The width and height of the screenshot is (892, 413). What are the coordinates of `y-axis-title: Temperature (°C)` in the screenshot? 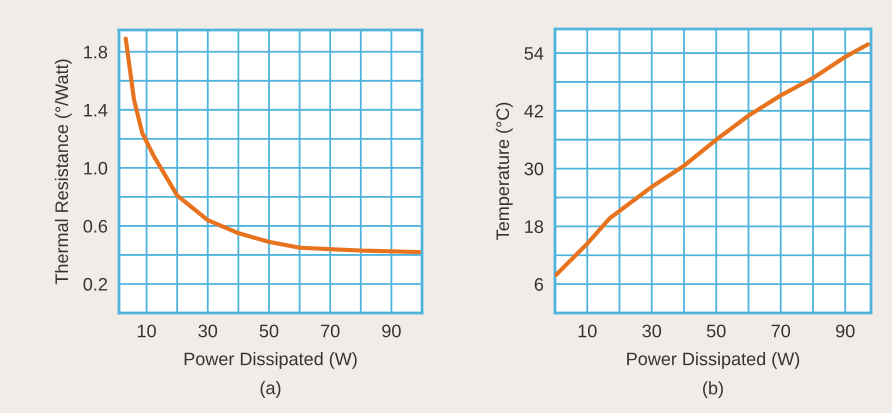 It's located at (504, 171).